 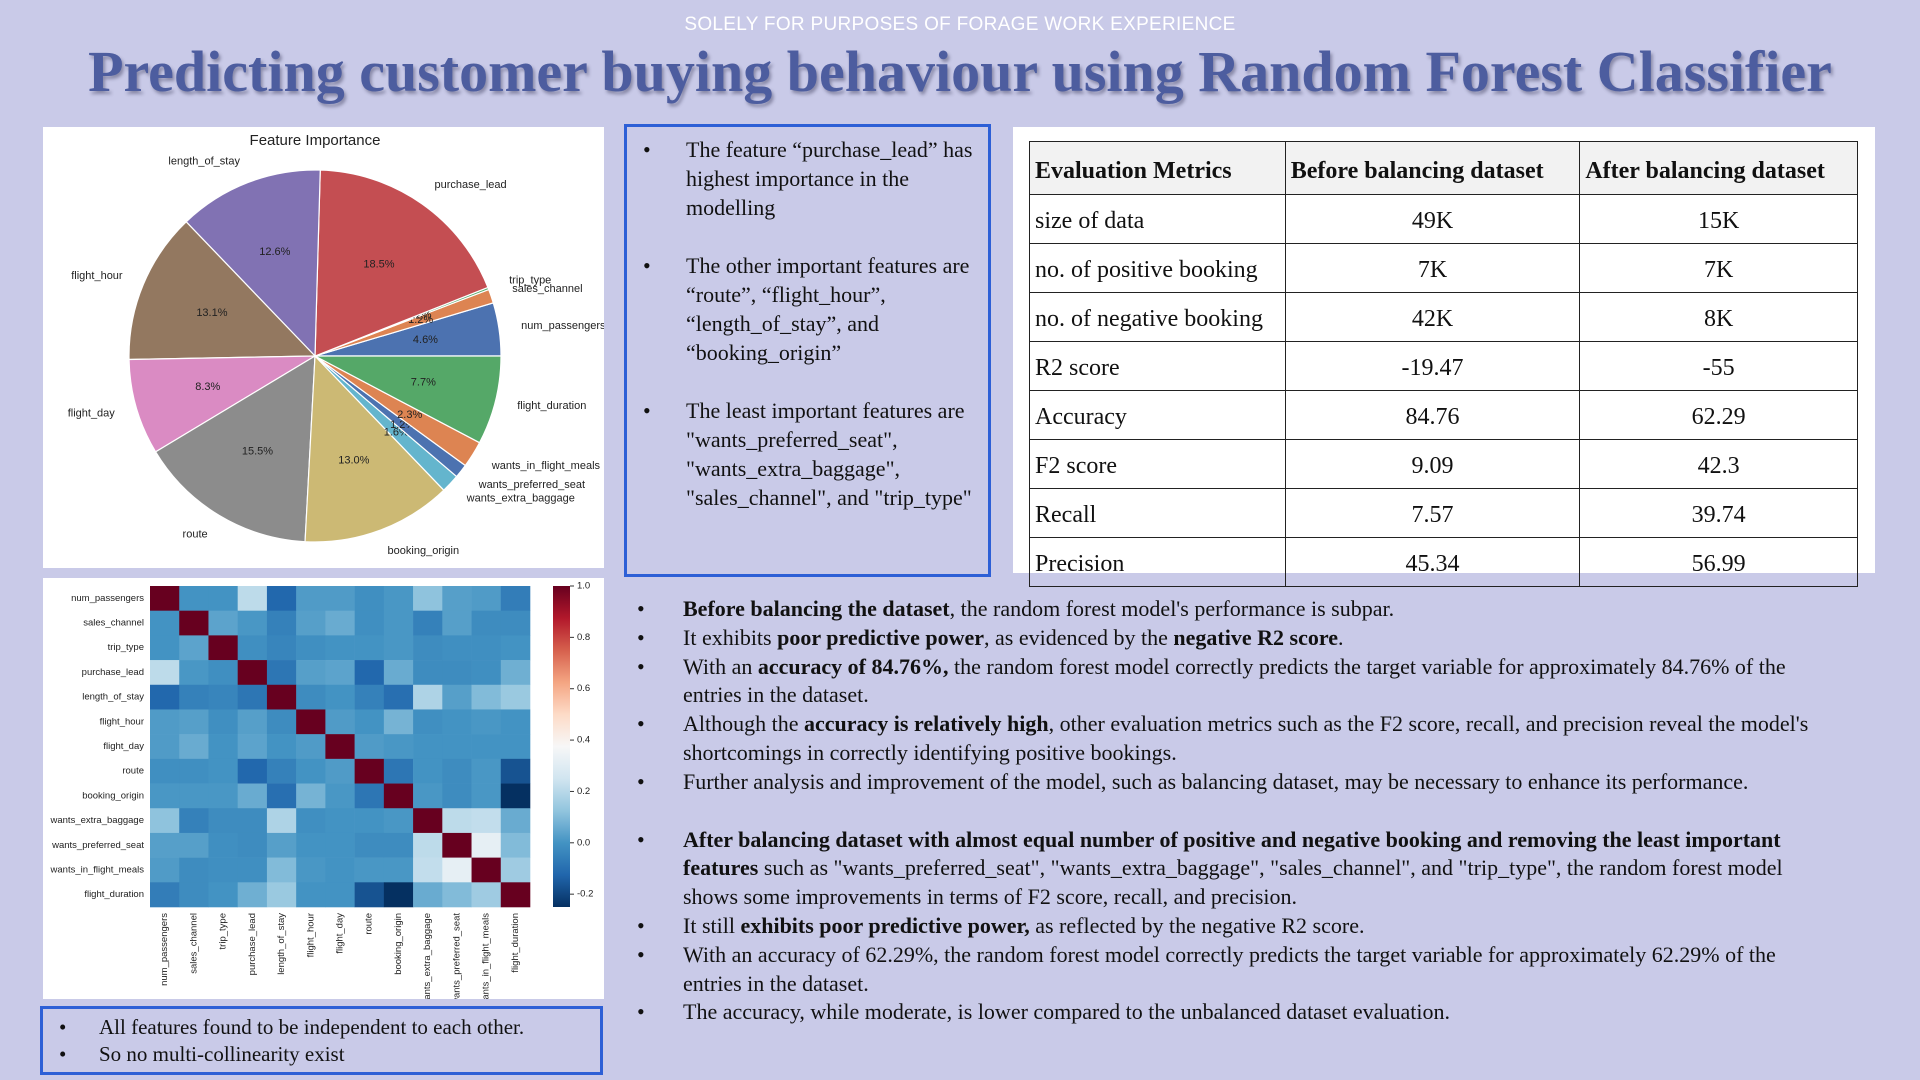 What do you see at coordinates (1718, 268) in the screenshot?
I see `cell: 7K` at bounding box center [1718, 268].